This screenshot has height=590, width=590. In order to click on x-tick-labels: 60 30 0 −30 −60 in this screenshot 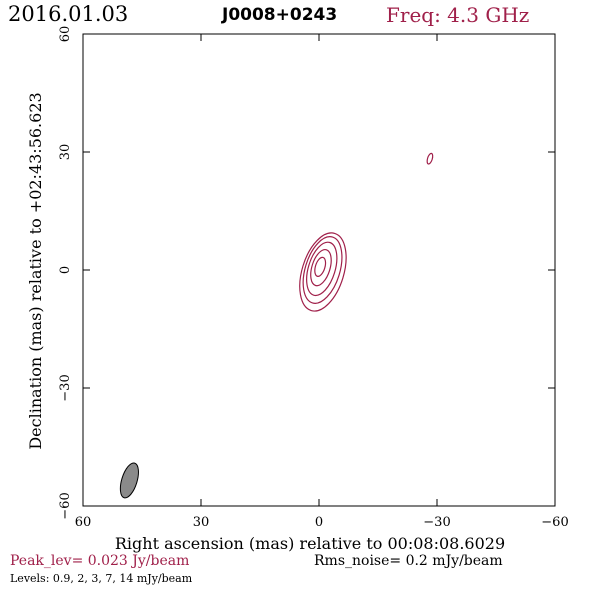, I will do `click(322, 522)`.